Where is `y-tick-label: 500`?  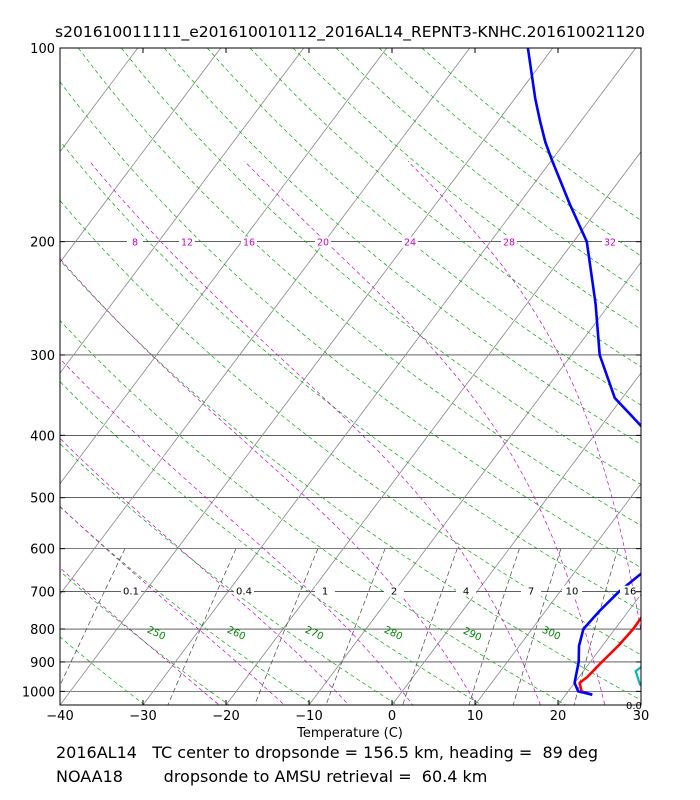 y-tick-label: 500 is located at coordinates (42, 499).